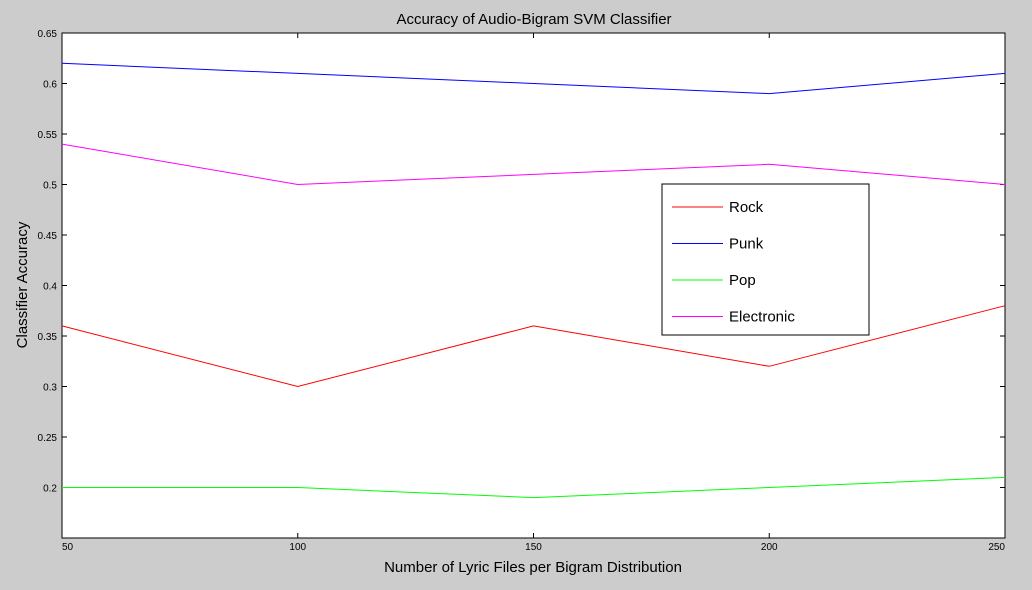  What do you see at coordinates (746, 207) in the screenshot?
I see `legend-label-rock: Rock` at bounding box center [746, 207].